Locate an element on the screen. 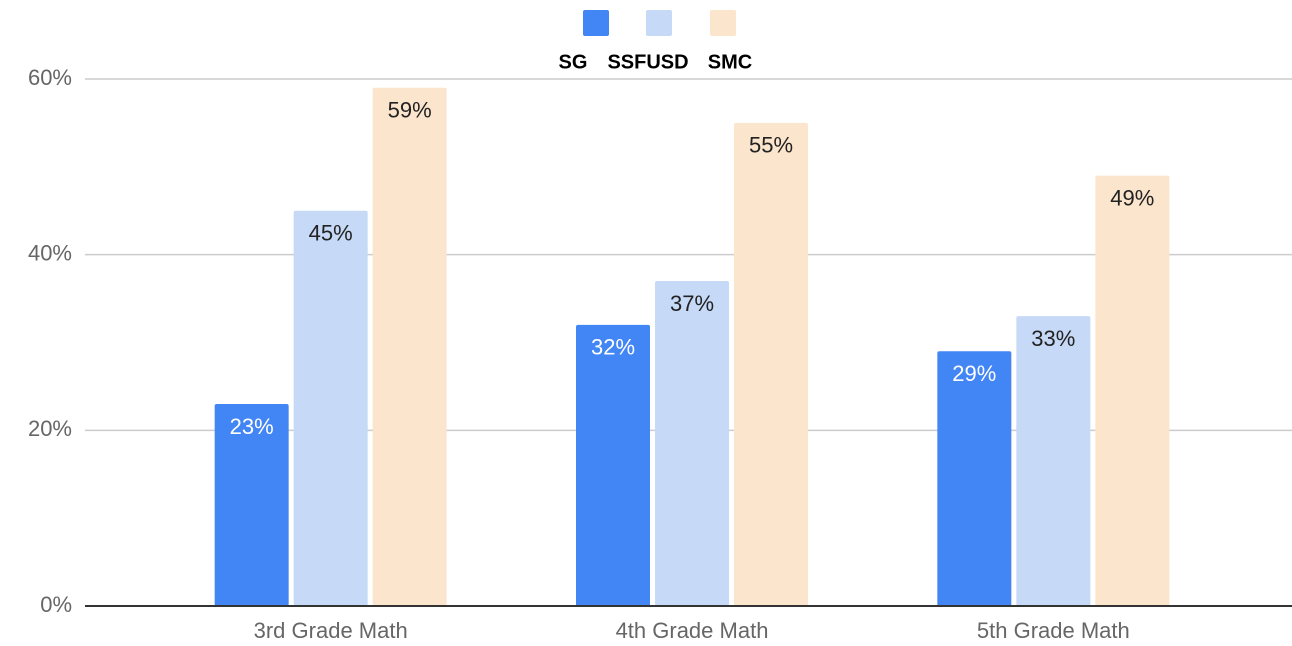  value-label: 55% is located at coordinates (771, 145).